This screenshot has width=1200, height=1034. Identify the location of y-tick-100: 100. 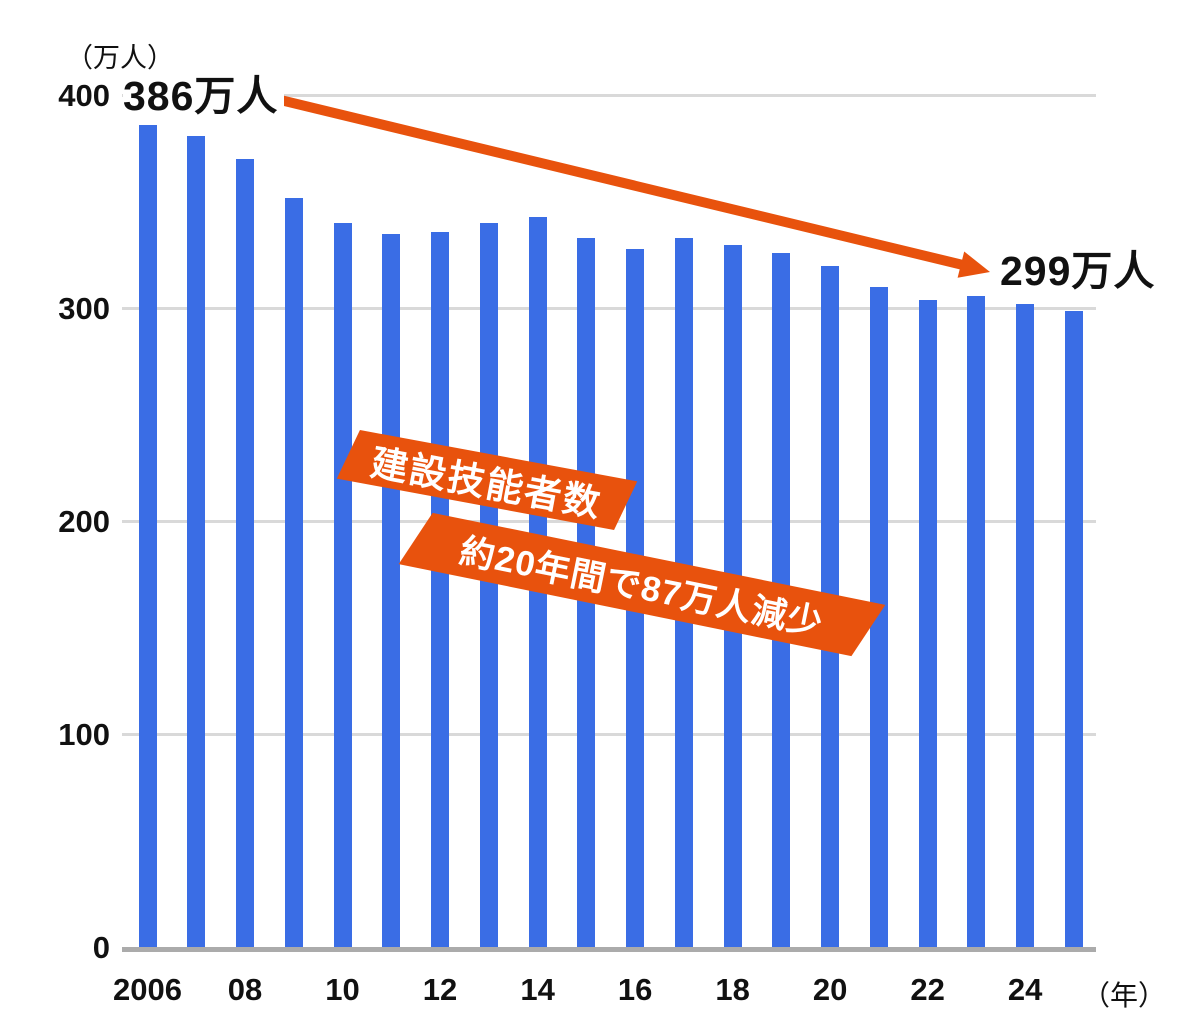
(84, 734).